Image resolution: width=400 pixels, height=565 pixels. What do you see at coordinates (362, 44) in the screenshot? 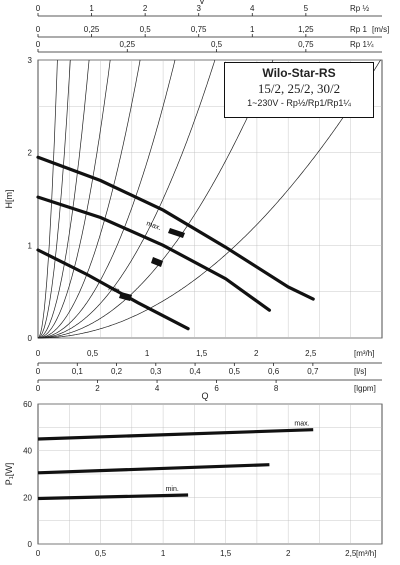
I see `top-scale-unit: Rp 1¼` at bounding box center [362, 44].